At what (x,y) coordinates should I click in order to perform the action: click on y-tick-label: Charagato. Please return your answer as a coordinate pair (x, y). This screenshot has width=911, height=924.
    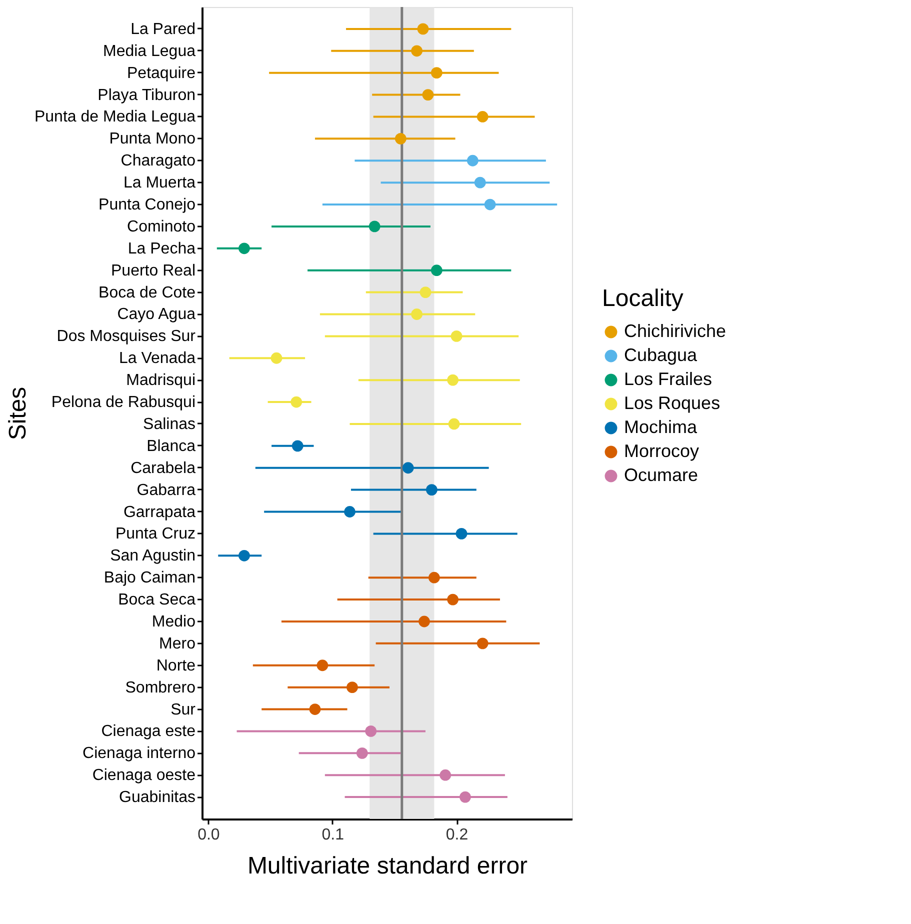
    Looking at the image, I should click on (158, 161).